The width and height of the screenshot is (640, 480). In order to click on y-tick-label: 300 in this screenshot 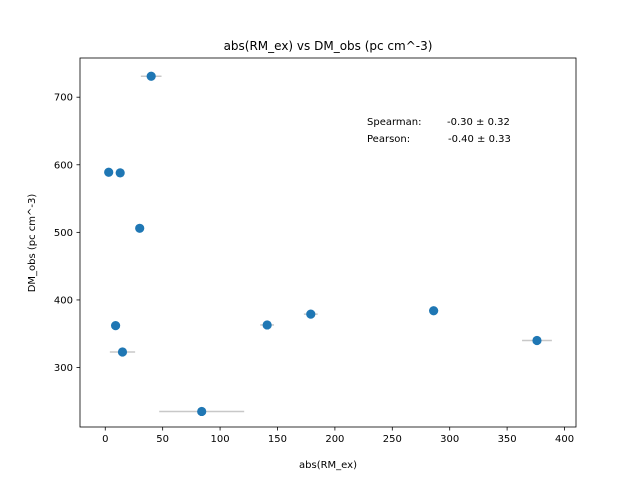, I will do `click(63, 368)`.